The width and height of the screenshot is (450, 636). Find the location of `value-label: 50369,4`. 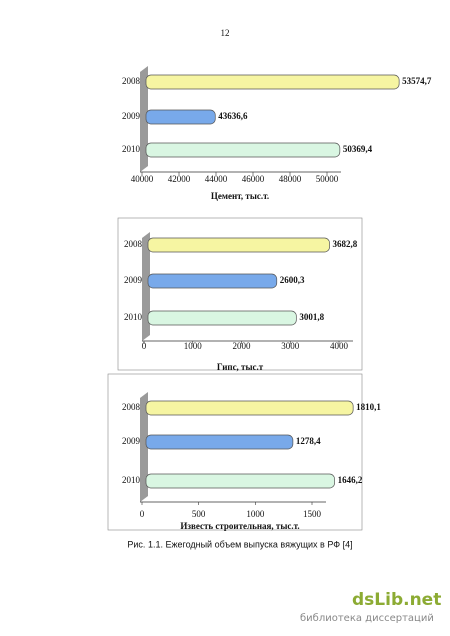

value-label: 50369,4 is located at coordinates (358, 149).